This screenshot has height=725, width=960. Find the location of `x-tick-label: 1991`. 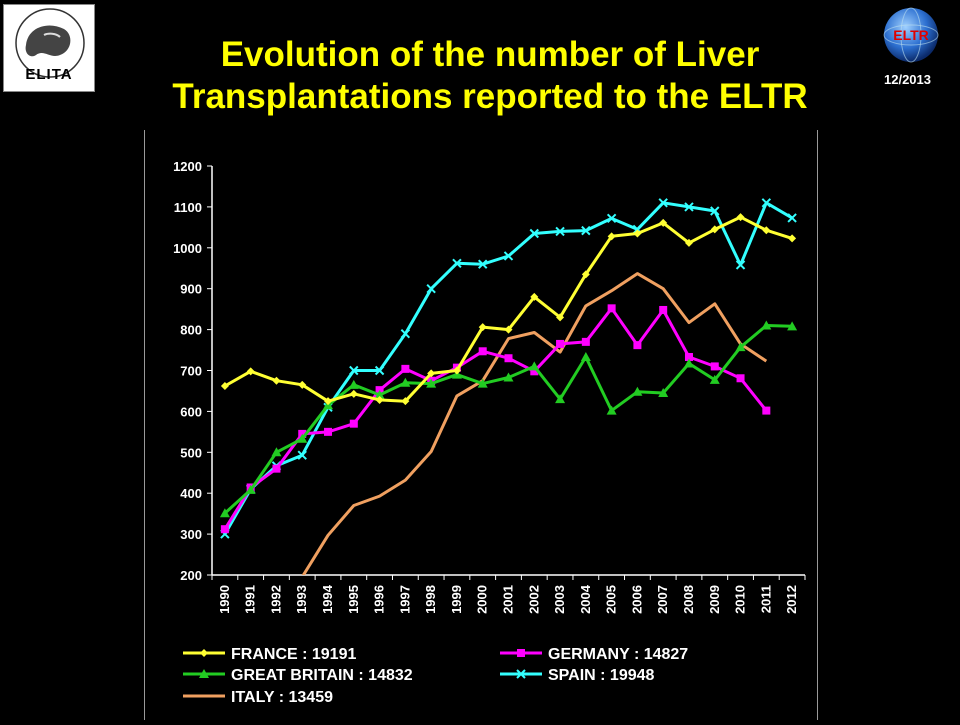

x-tick-label: 1991 is located at coordinates (250, 599).